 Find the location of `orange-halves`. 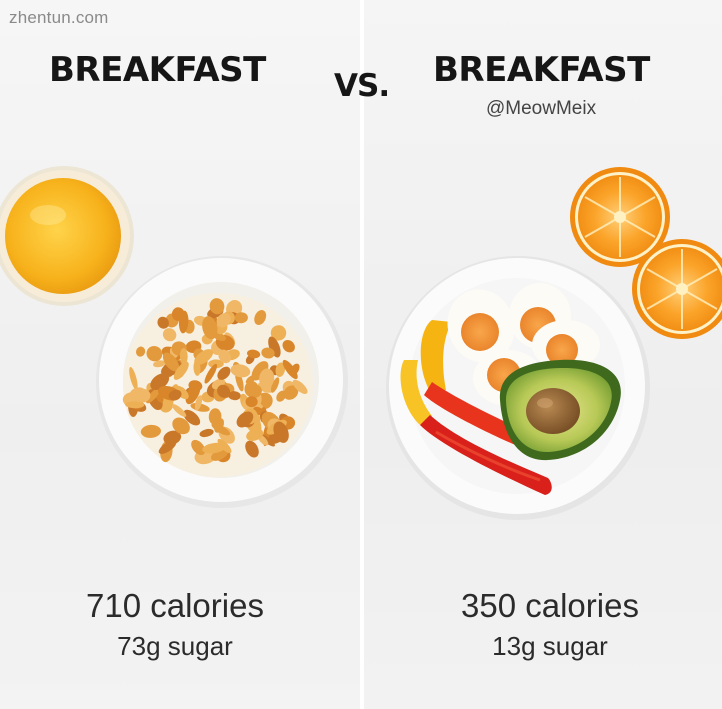

orange-halves is located at coordinates (646, 253).